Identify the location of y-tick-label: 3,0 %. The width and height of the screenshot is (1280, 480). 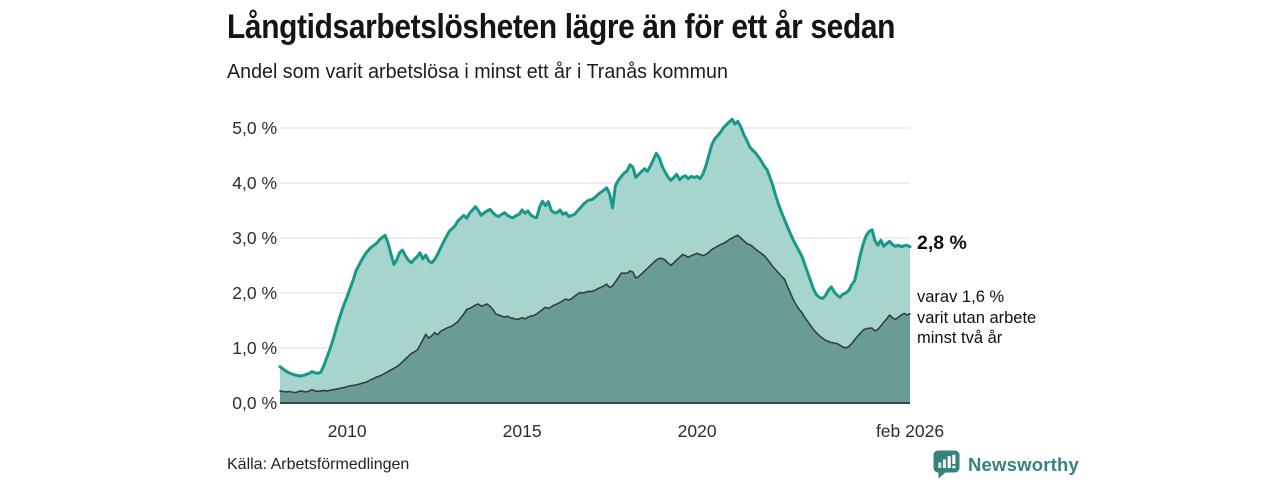
(254, 238).